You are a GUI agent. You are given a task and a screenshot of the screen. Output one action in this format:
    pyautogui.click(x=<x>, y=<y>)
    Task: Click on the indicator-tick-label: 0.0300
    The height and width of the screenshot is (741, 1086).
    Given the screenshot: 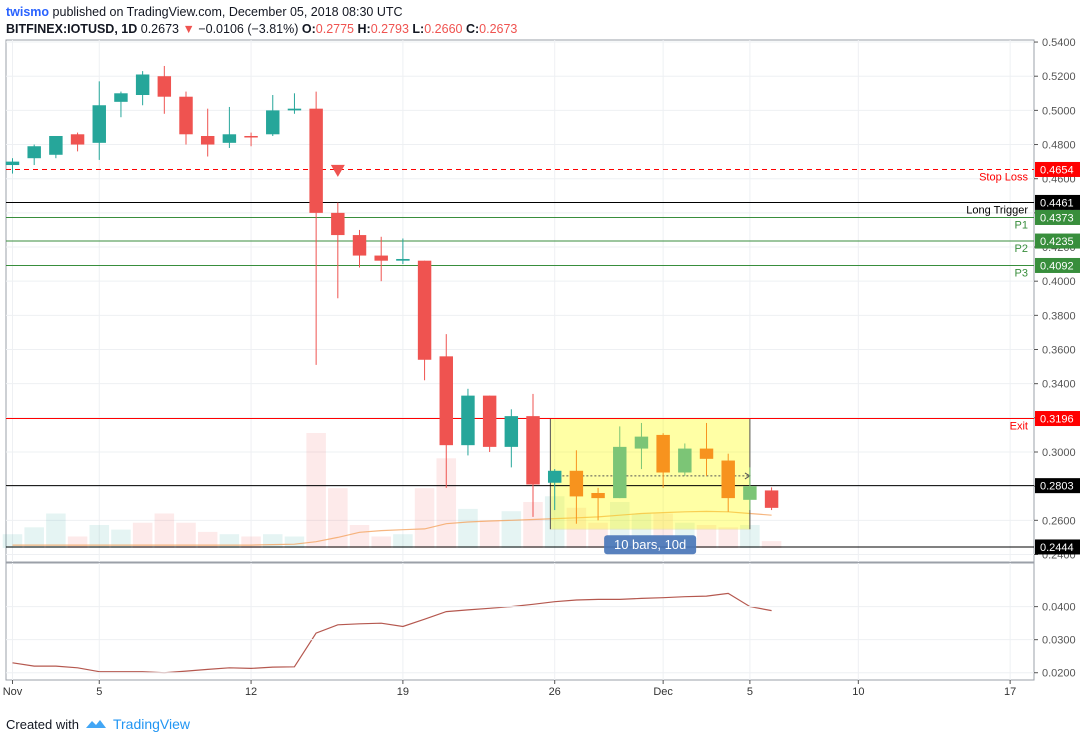 What is the action you would take?
    pyautogui.click(x=1059, y=641)
    